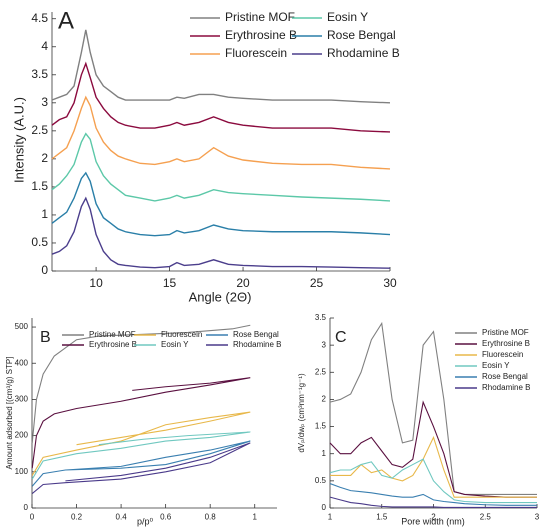 Image resolution: width=550 pixels, height=529 pixels. What do you see at coordinates (170, 283) in the screenshot?
I see `x-tick-label: 15` at bounding box center [170, 283].